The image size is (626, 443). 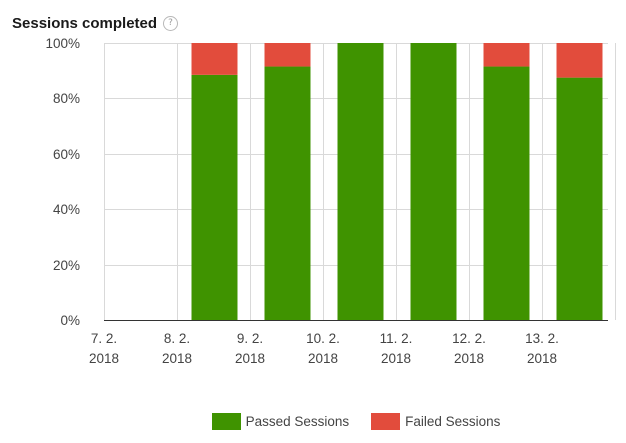 I want to click on y-tick-label: 80%, so click(x=66, y=98).